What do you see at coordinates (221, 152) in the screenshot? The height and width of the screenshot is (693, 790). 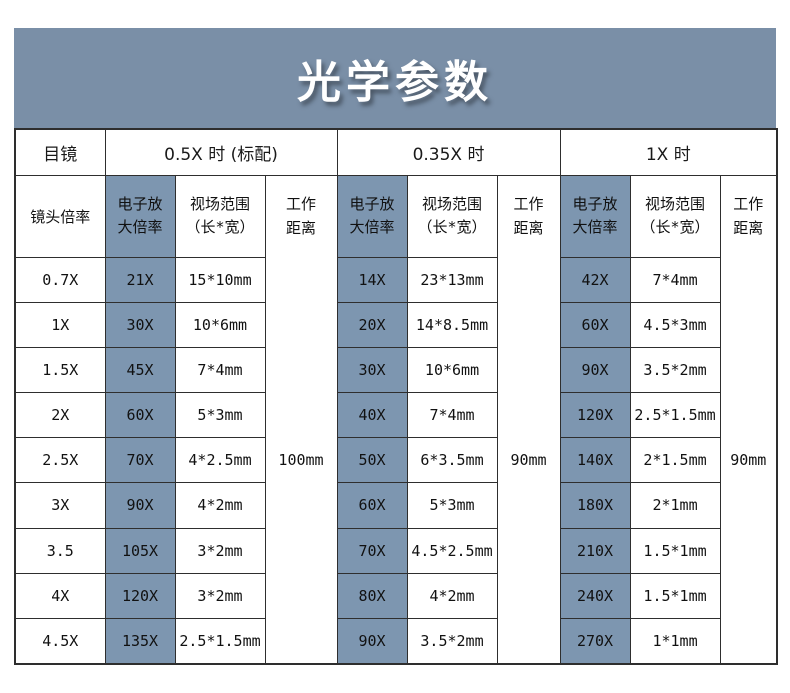 I see `group-header-cell-0.5x: 0.5X 时 (标配)` at bounding box center [221, 152].